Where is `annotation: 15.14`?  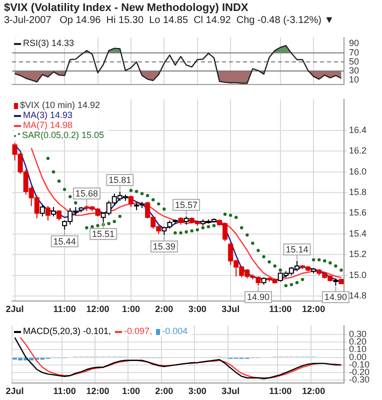 annotation: 15.14 is located at coordinates (297, 249).